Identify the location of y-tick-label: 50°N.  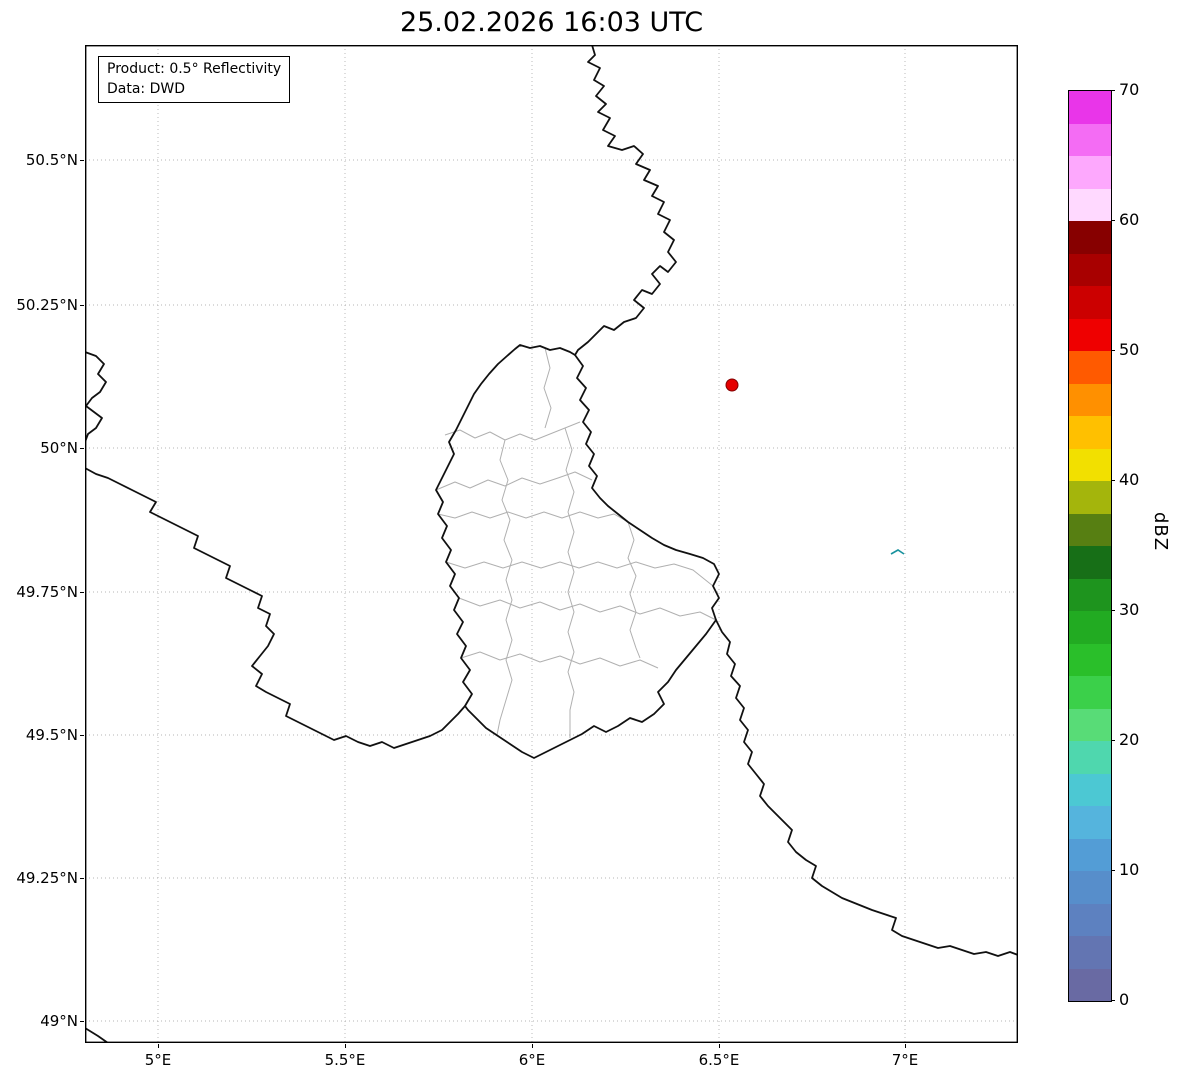
(59, 448).